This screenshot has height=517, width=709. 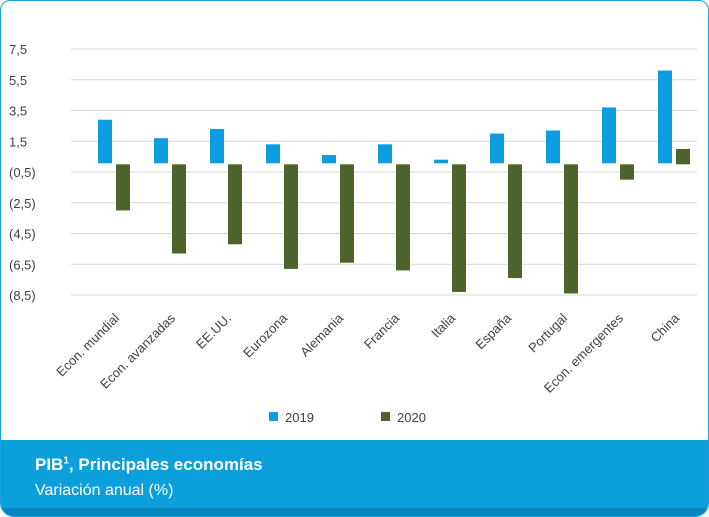 What do you see at coordinates (273, 416) in the screenshot?
I see `legend-swatch-2019` at bounding box center [273, 416].